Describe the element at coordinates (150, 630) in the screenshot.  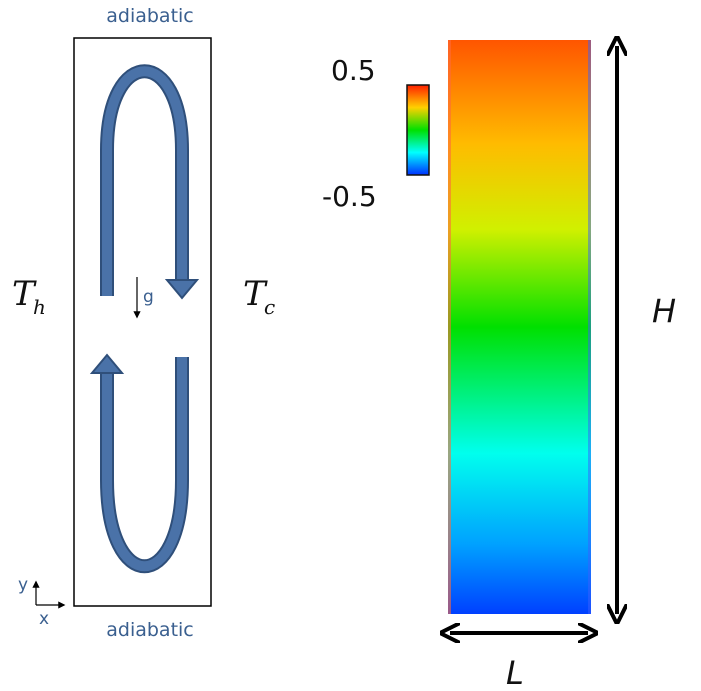
I see `bottom-adiabatic-label: adiabatic` at that location.